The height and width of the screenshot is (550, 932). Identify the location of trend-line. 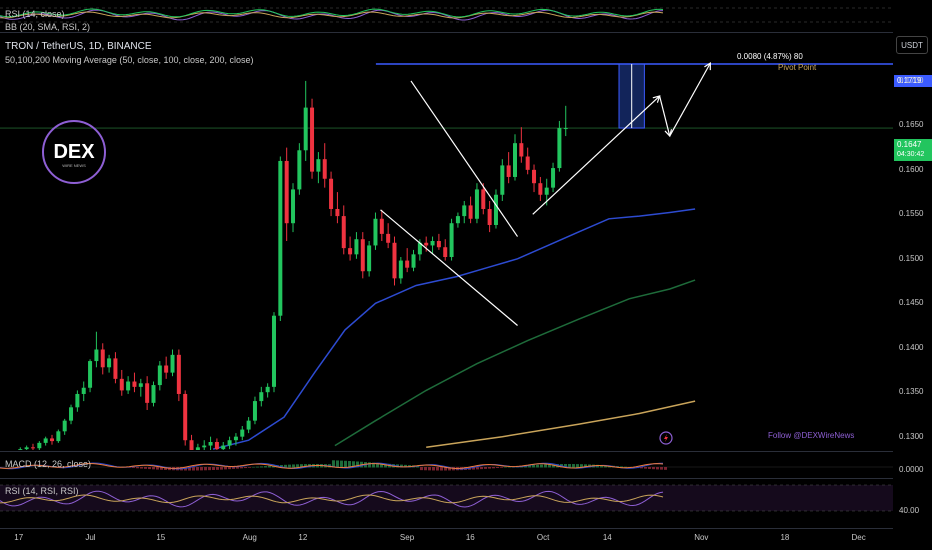
(449, 267).